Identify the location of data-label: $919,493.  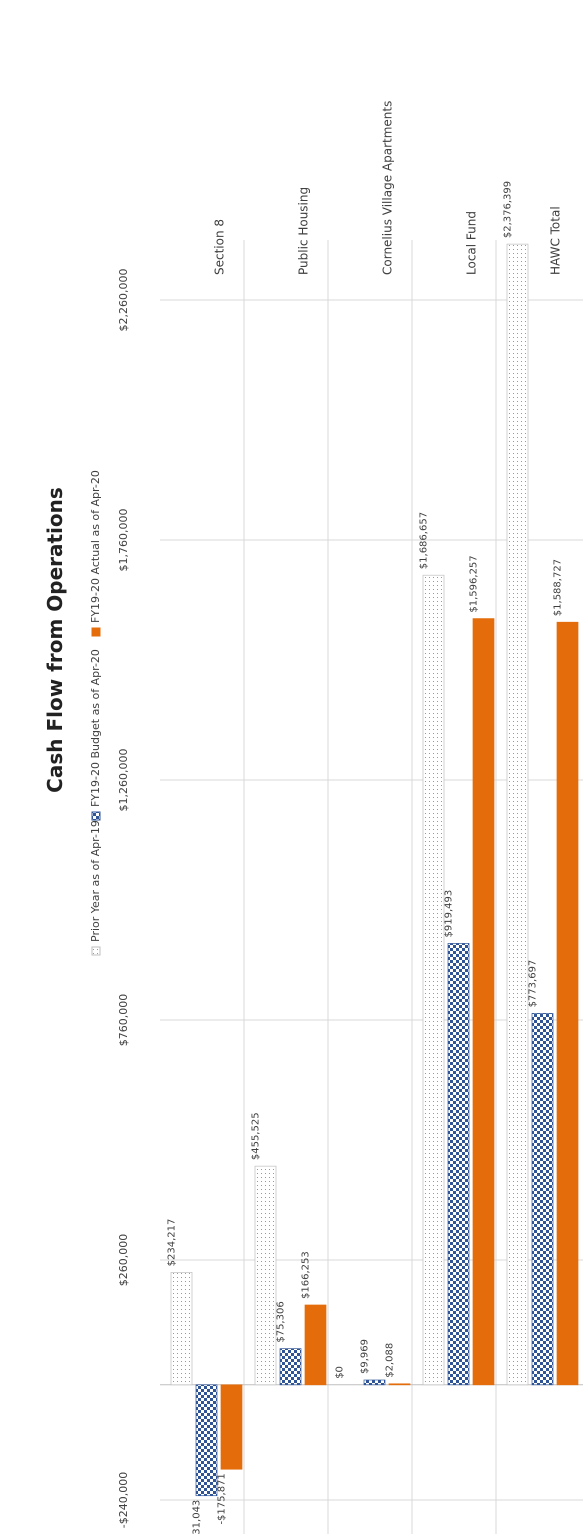
(449, 914).